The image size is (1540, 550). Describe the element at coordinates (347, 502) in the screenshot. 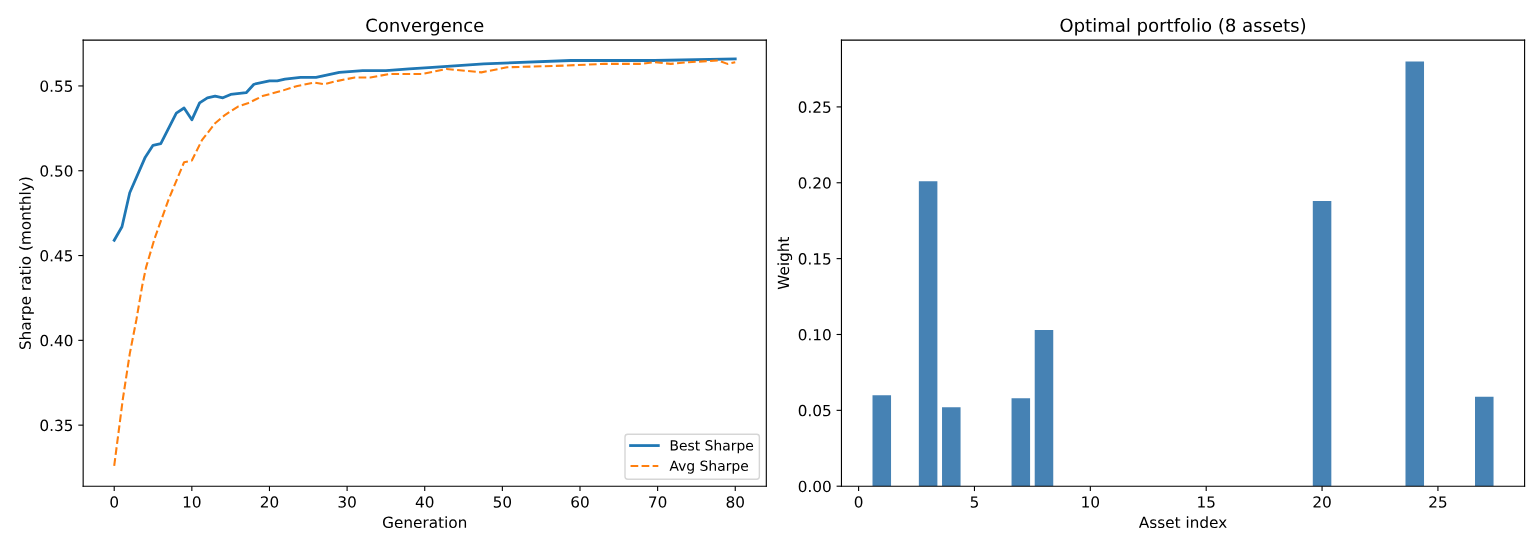

I see `x-tick-label: 30` at that location.